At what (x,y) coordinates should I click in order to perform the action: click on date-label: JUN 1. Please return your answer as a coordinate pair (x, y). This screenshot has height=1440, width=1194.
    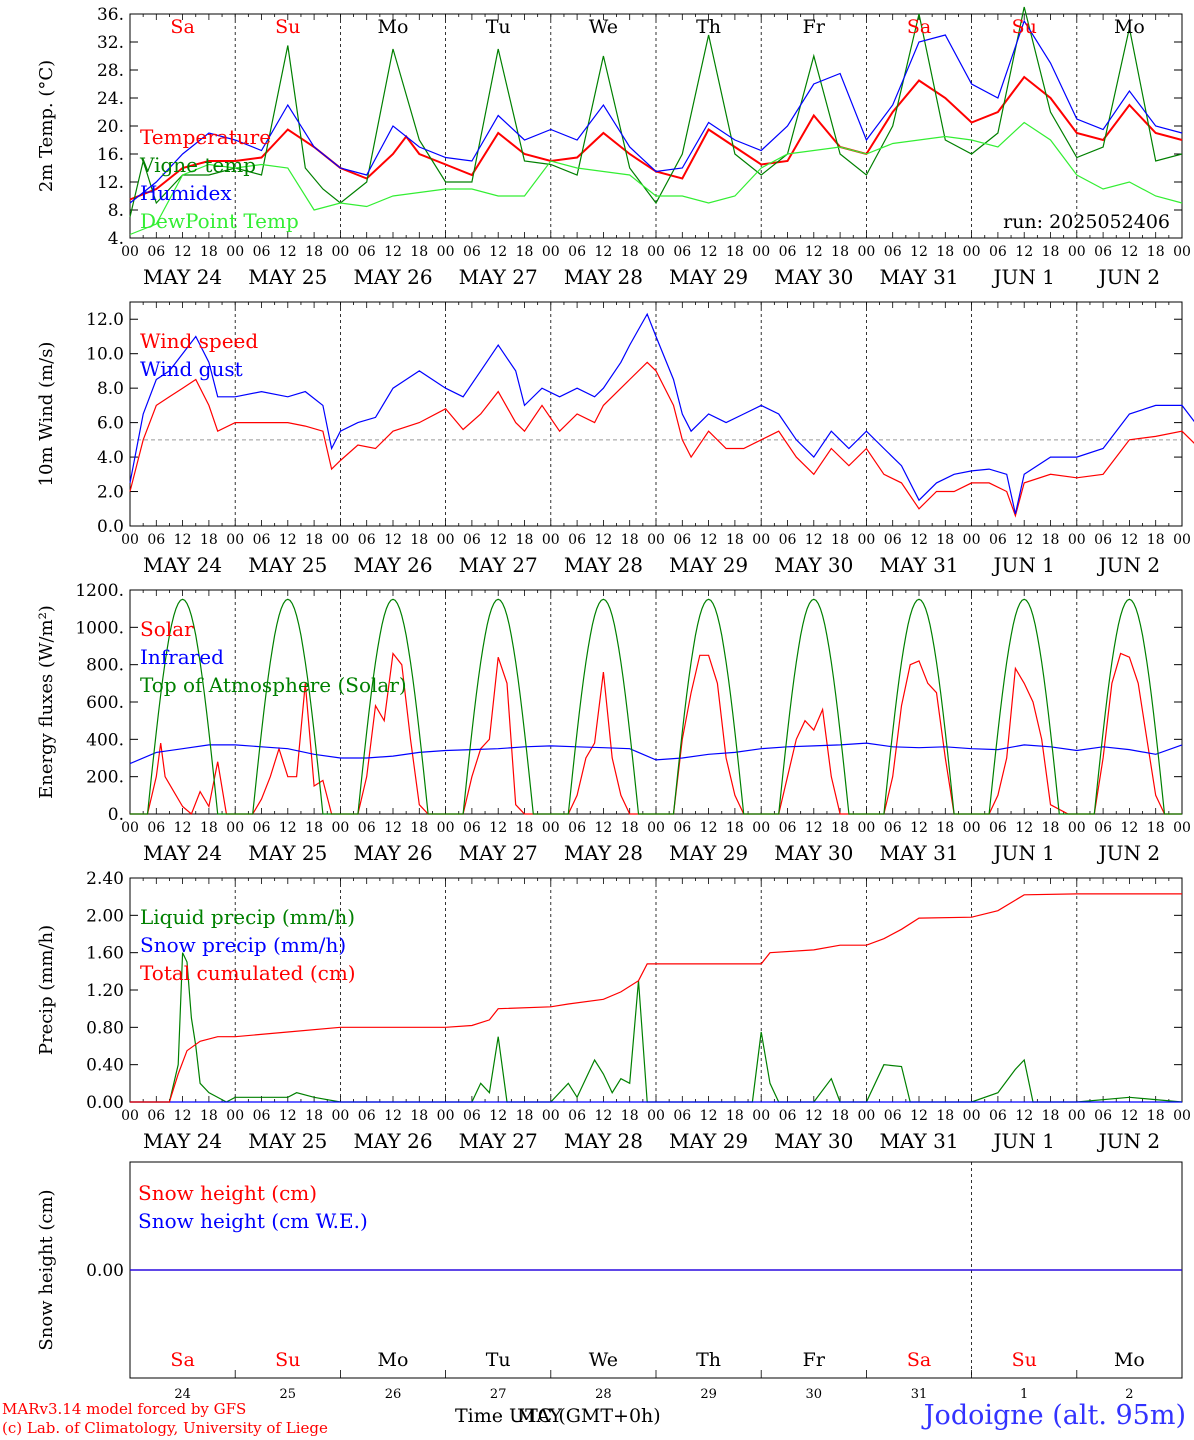
    Looking at the image, I should click on (1022, 565).